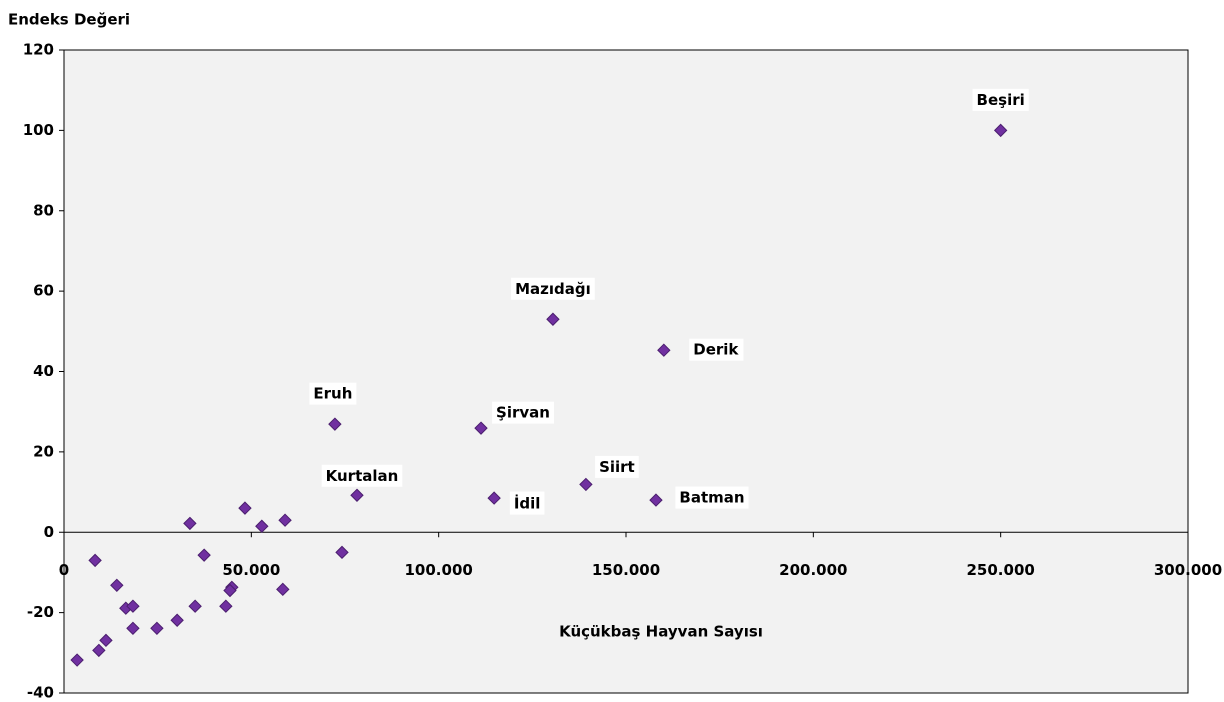 Image resolution: width=1224 pixels, height=702 pixels. What do you see at coordinates (1188, 570) in the screenshot?
I see `x-tick-label: 300.000` at bounding box center [1188, 570].